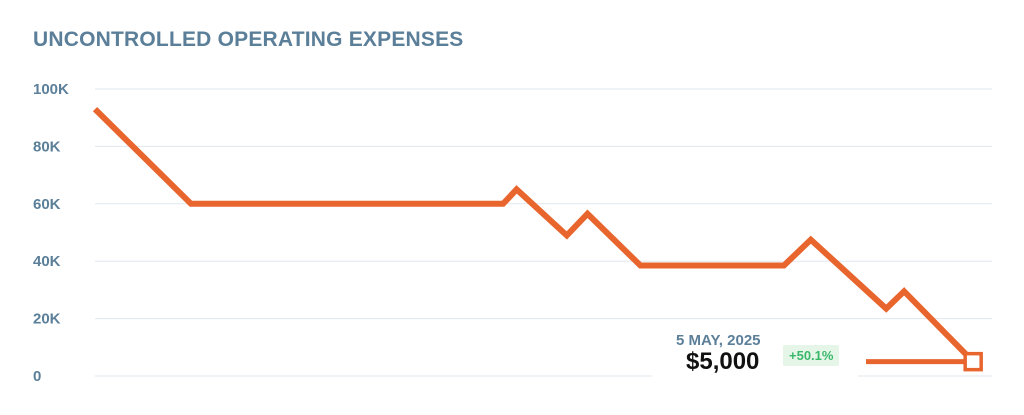 The image size is (1024, 415). What do you see at coordinates (718, 340) in the screenshot?
I see `highlight-date: 5 MAY, 2025` at bounding box center [718, 340].